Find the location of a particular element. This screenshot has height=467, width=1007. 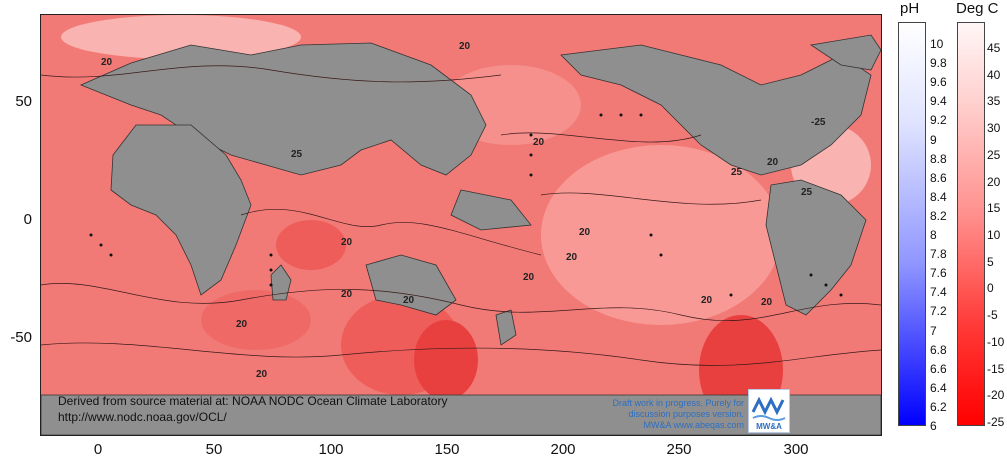

ph-tick-label: 8.6 is located at coordinates (938, 177).